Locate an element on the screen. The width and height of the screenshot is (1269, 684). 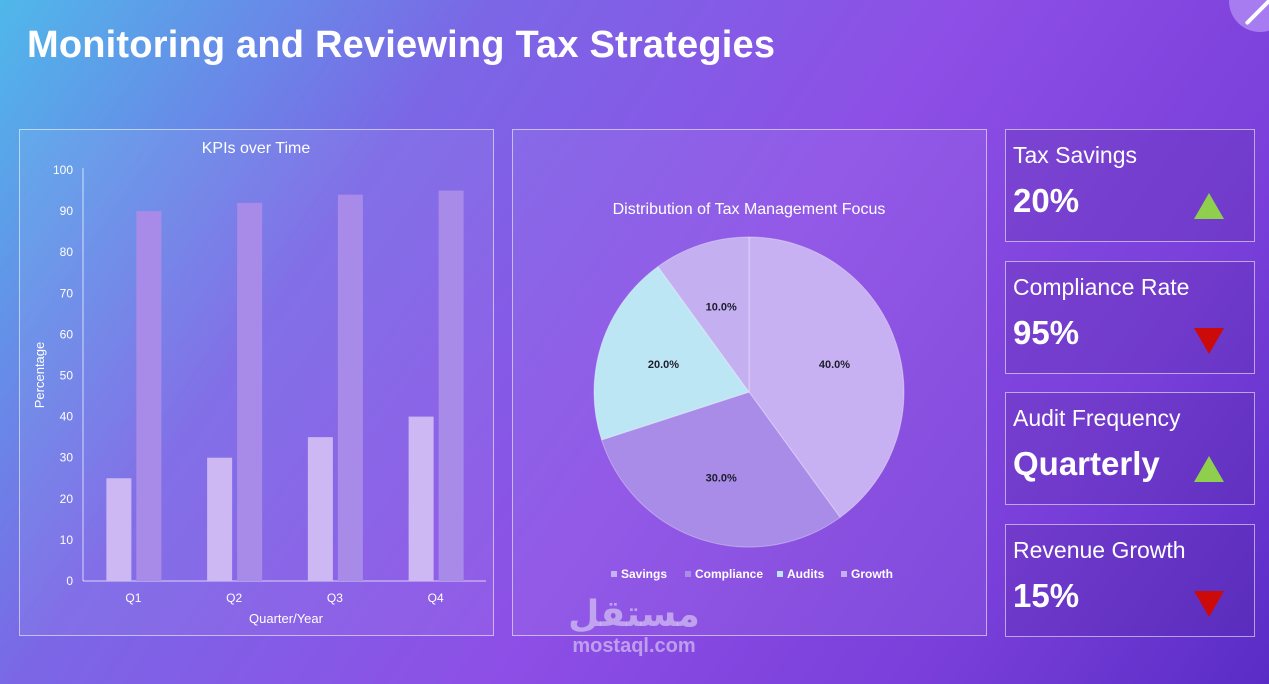
kpi-value: 95% is located at coordinates (1046, 332).